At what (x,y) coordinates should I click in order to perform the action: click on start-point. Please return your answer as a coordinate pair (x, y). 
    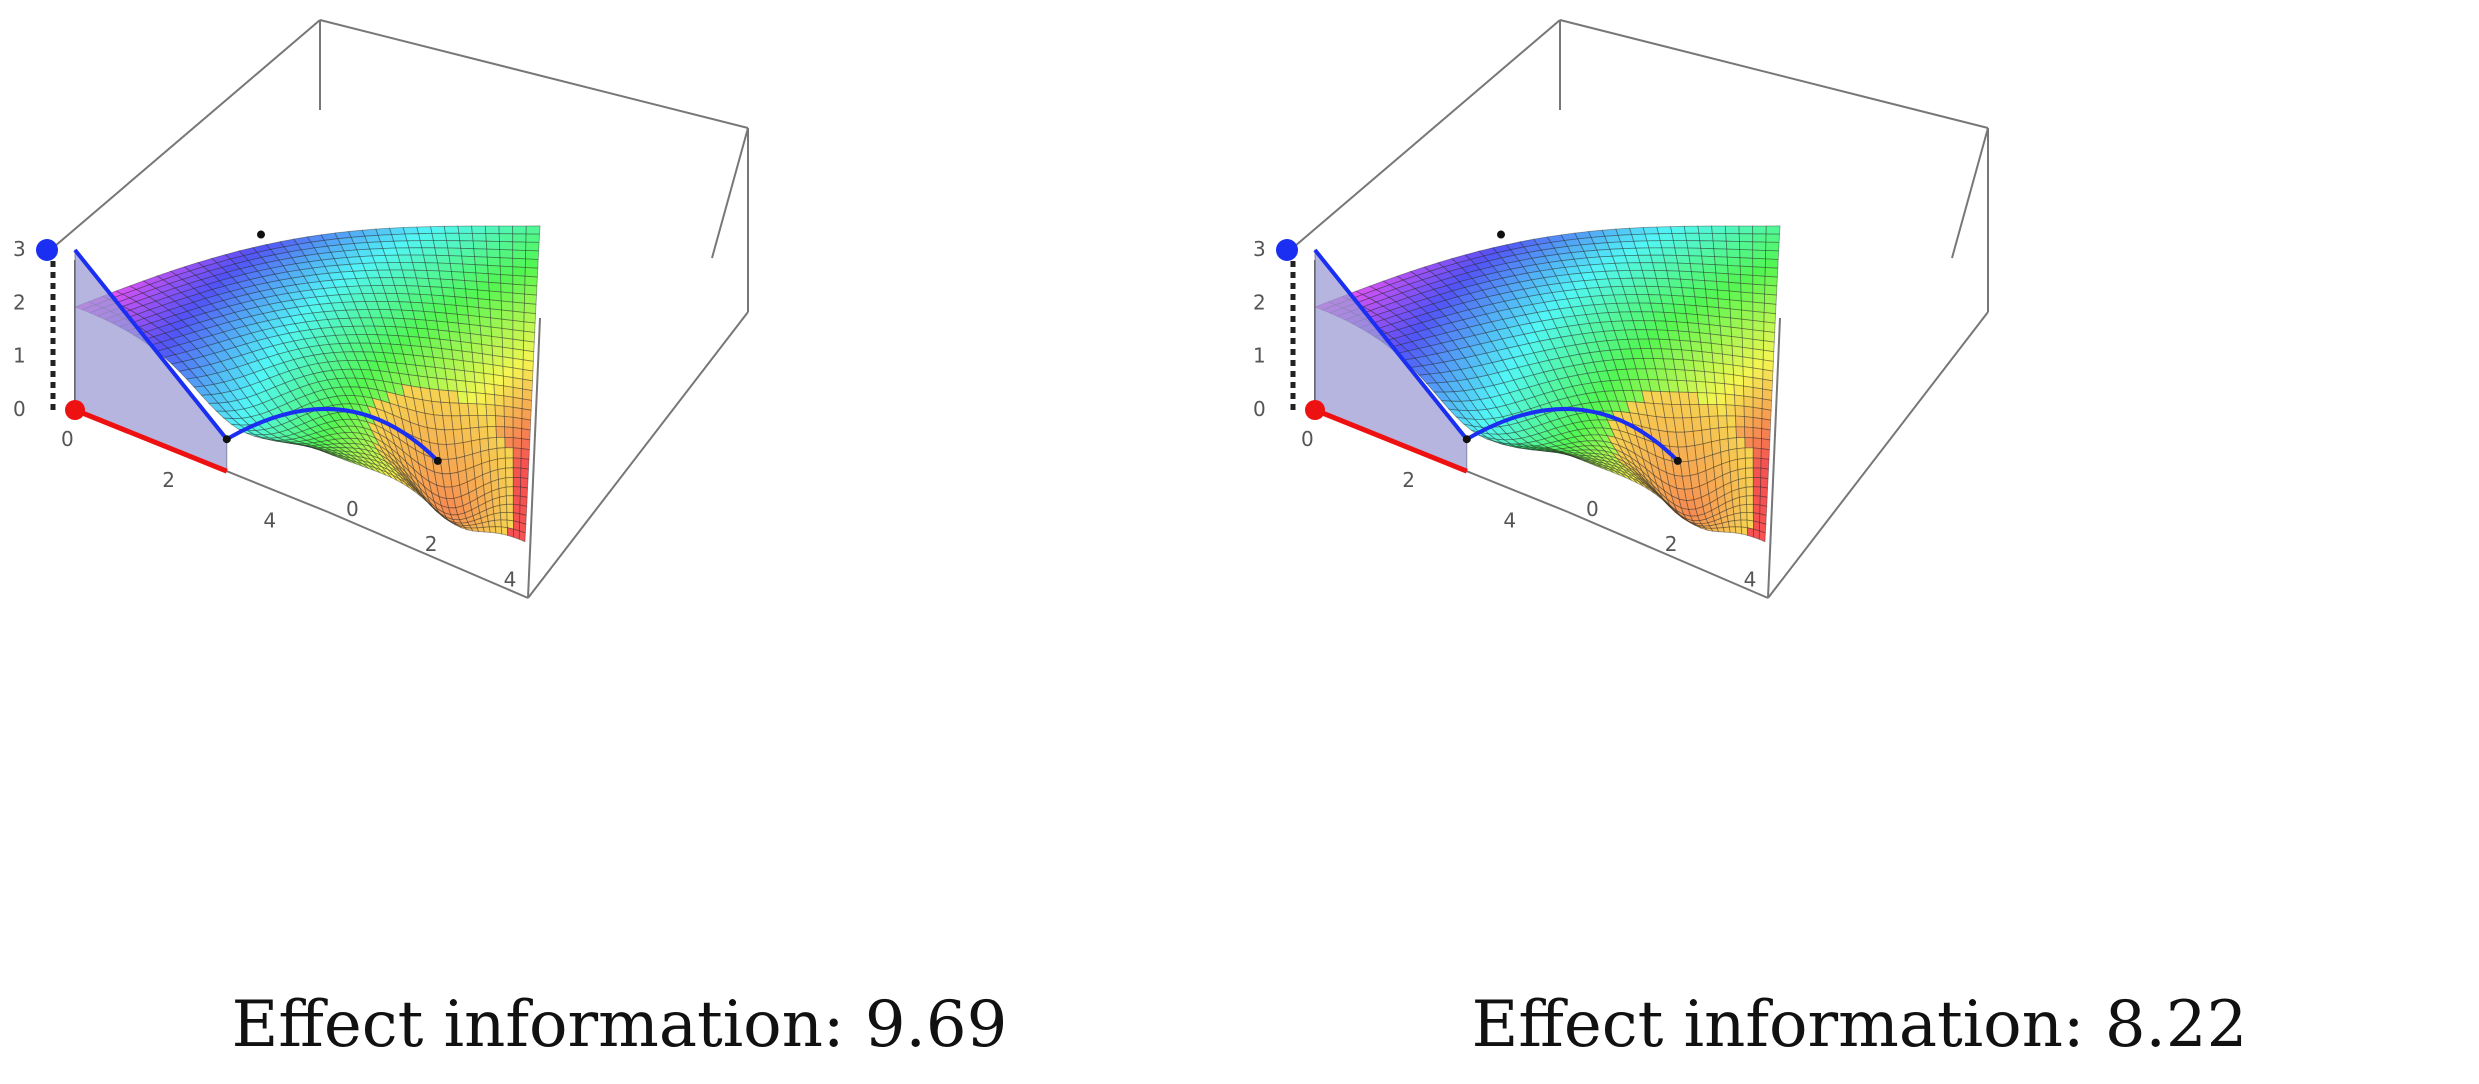
    Looking at the image, I should click on (47, 250).